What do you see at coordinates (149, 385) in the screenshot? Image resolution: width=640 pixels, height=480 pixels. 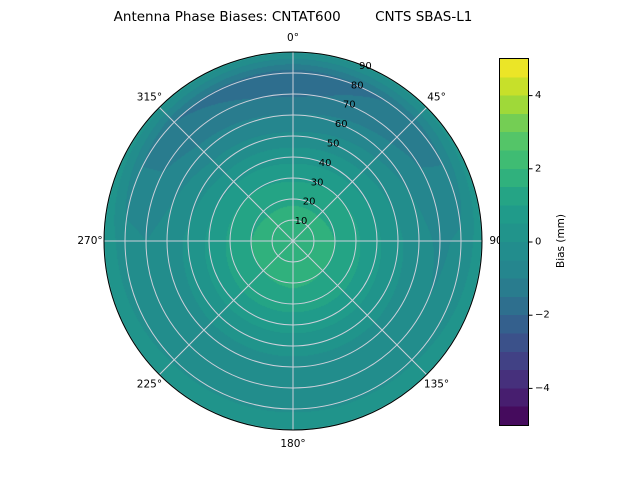 I see `angular-tick-label: 225°` at bounding box center [149, 385].